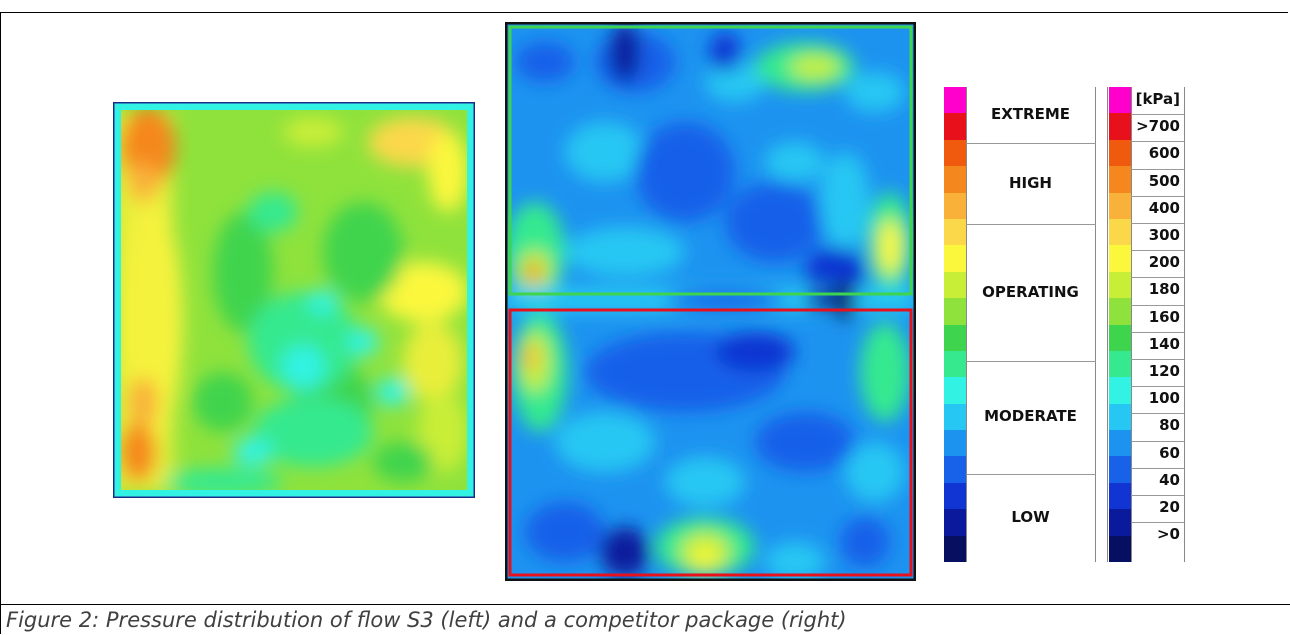 This screenshot has width=1290, height=635. I want to click on legend-category-operating: OPERATING, so click(1030, 291).